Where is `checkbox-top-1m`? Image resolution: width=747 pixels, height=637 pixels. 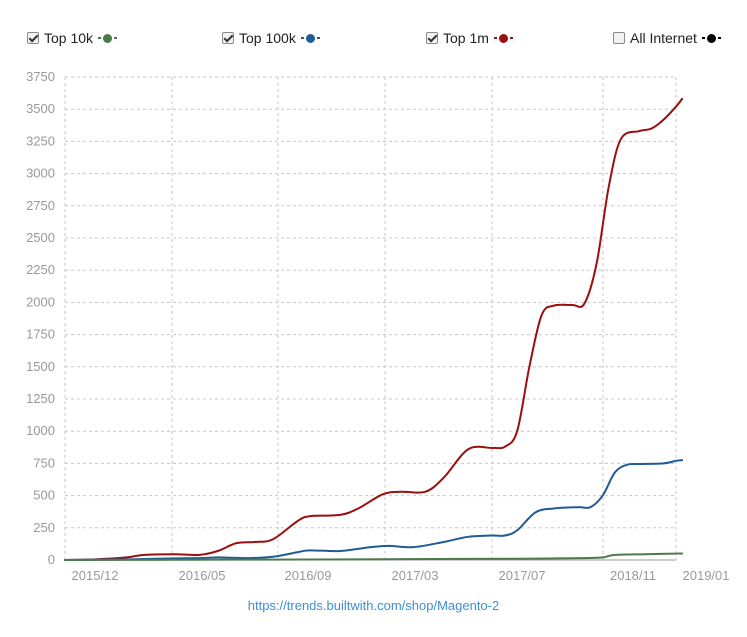 checkbox-top-1m is located at coordinates (432, 38).